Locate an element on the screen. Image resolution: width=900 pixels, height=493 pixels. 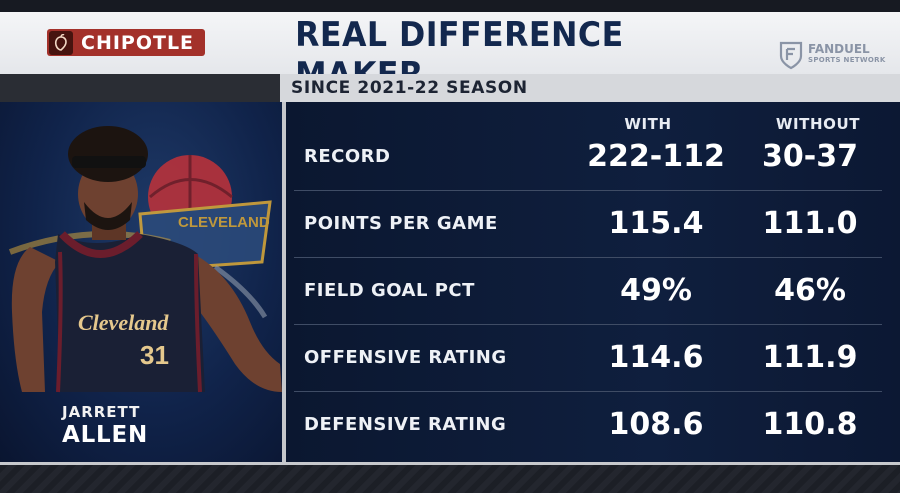
stat-label: RECORD is located at coordinates (347, 156).